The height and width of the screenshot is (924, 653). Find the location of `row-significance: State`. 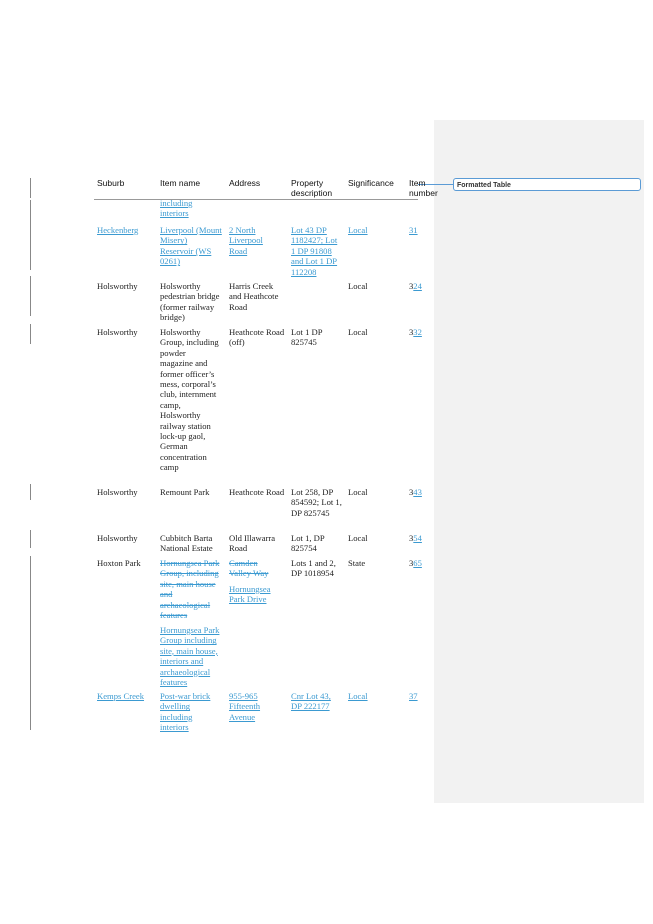

row-significance: State is located at coordinates (357, 563).